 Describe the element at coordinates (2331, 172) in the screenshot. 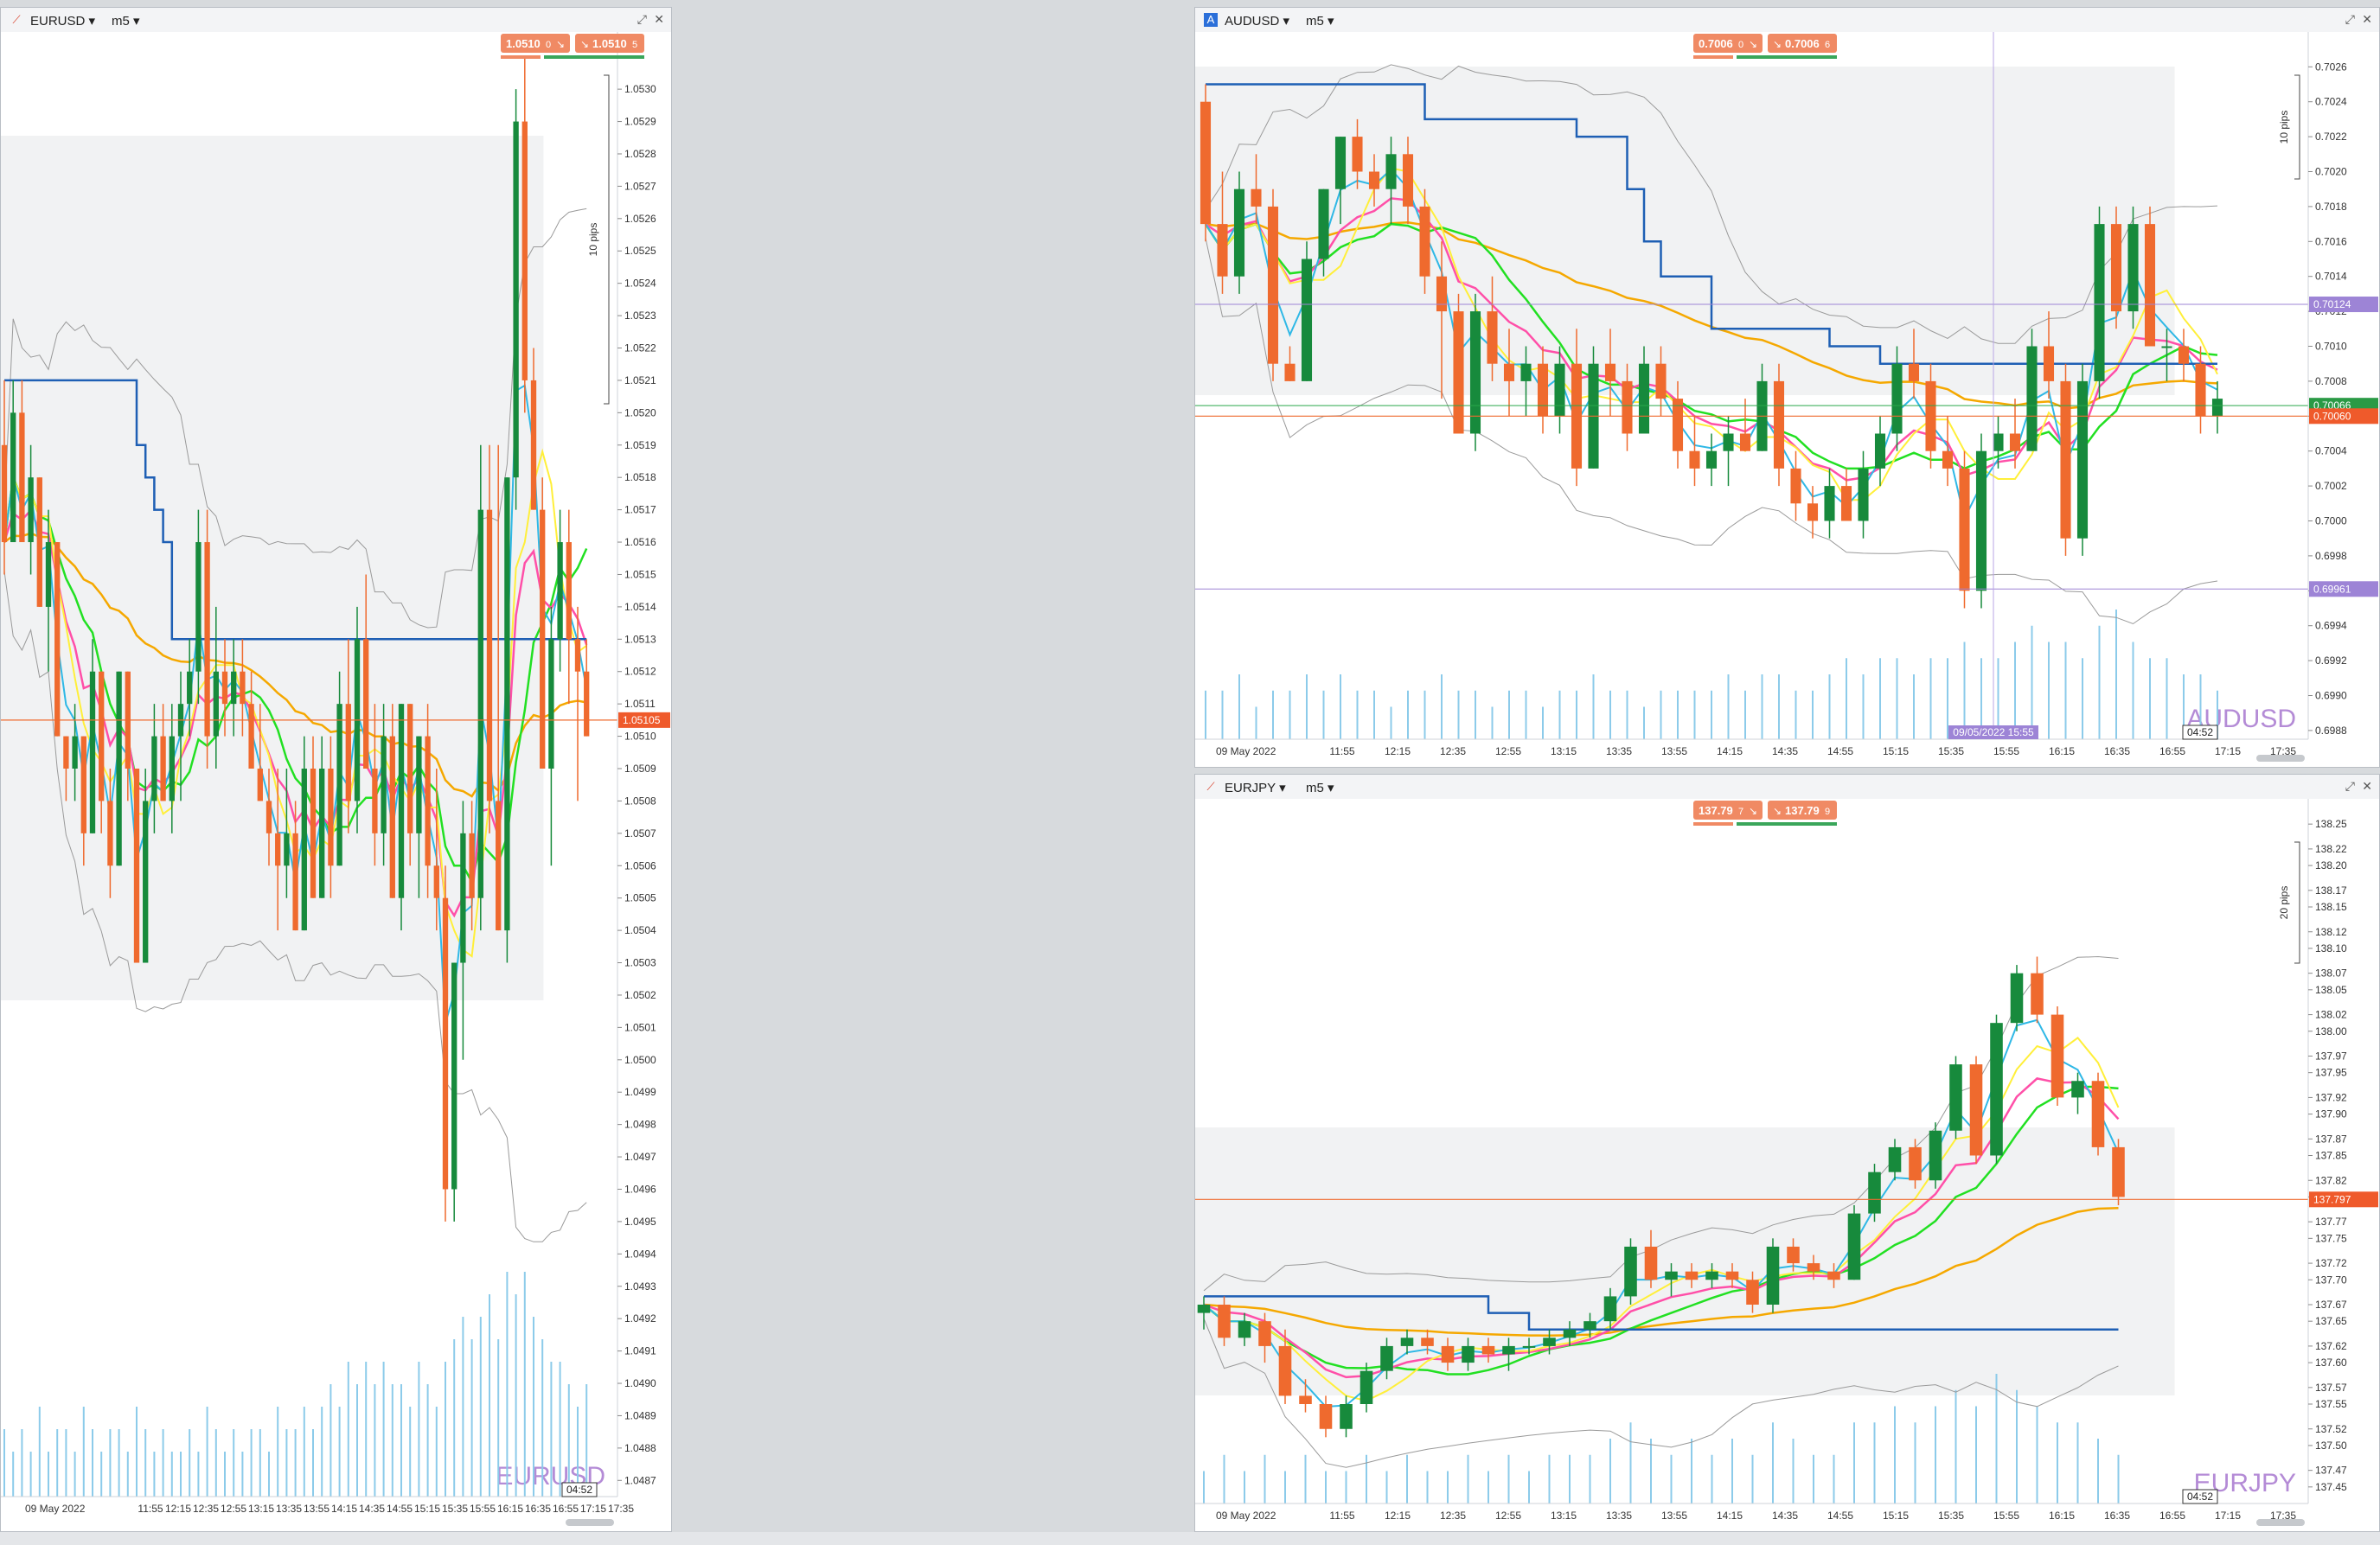

I see `y-tick-label: 0.7020` at that location.